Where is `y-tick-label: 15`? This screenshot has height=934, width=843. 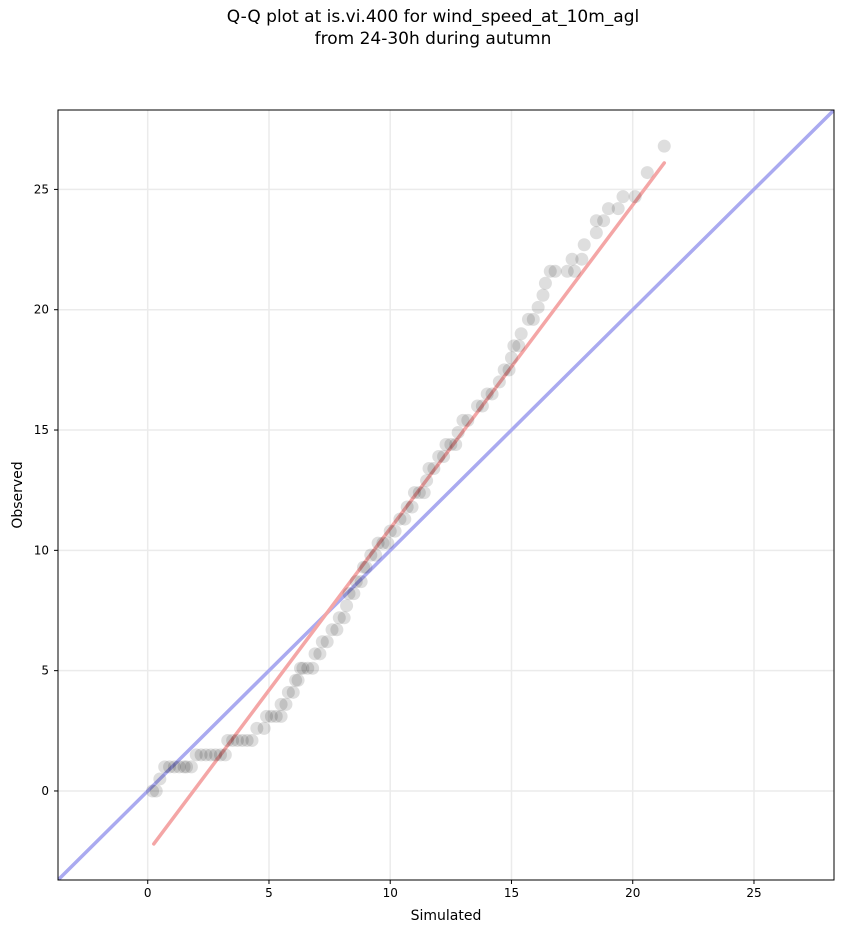
y-tick-label: 15 is located at coordinates (41, 430).